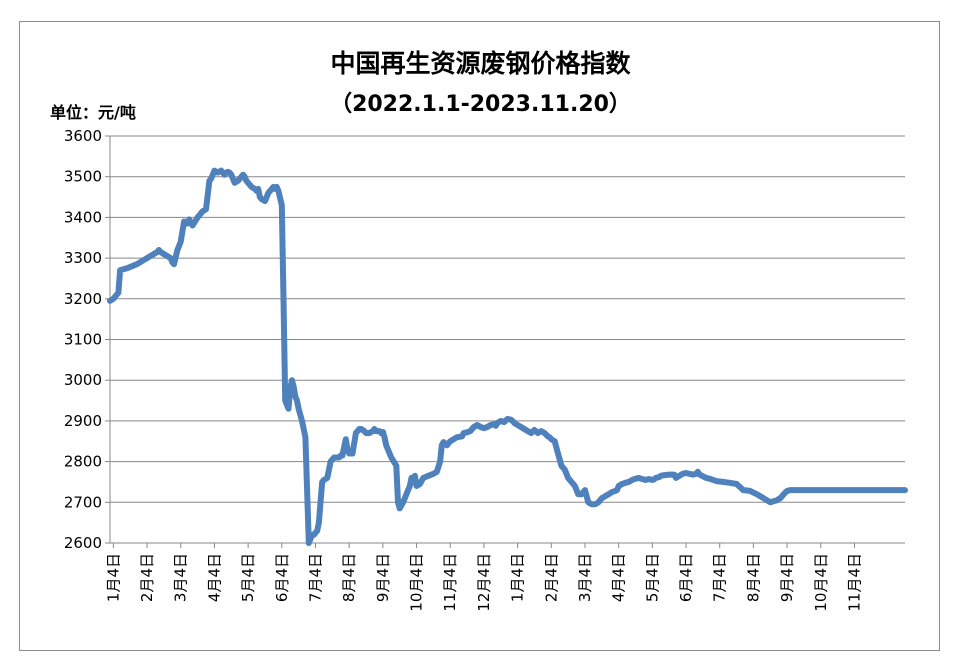  I want to click on ytick-label: 3000, so click(83, 380).